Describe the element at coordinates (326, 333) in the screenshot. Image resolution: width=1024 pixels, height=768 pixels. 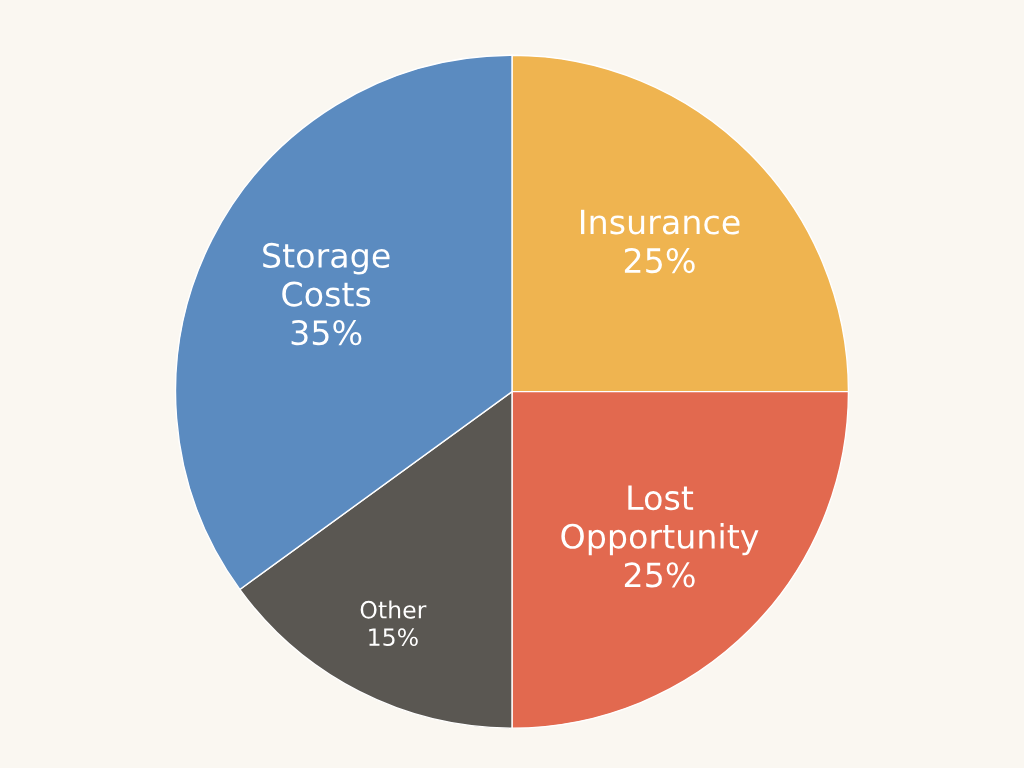
I see `data-label: 35%` at that location.